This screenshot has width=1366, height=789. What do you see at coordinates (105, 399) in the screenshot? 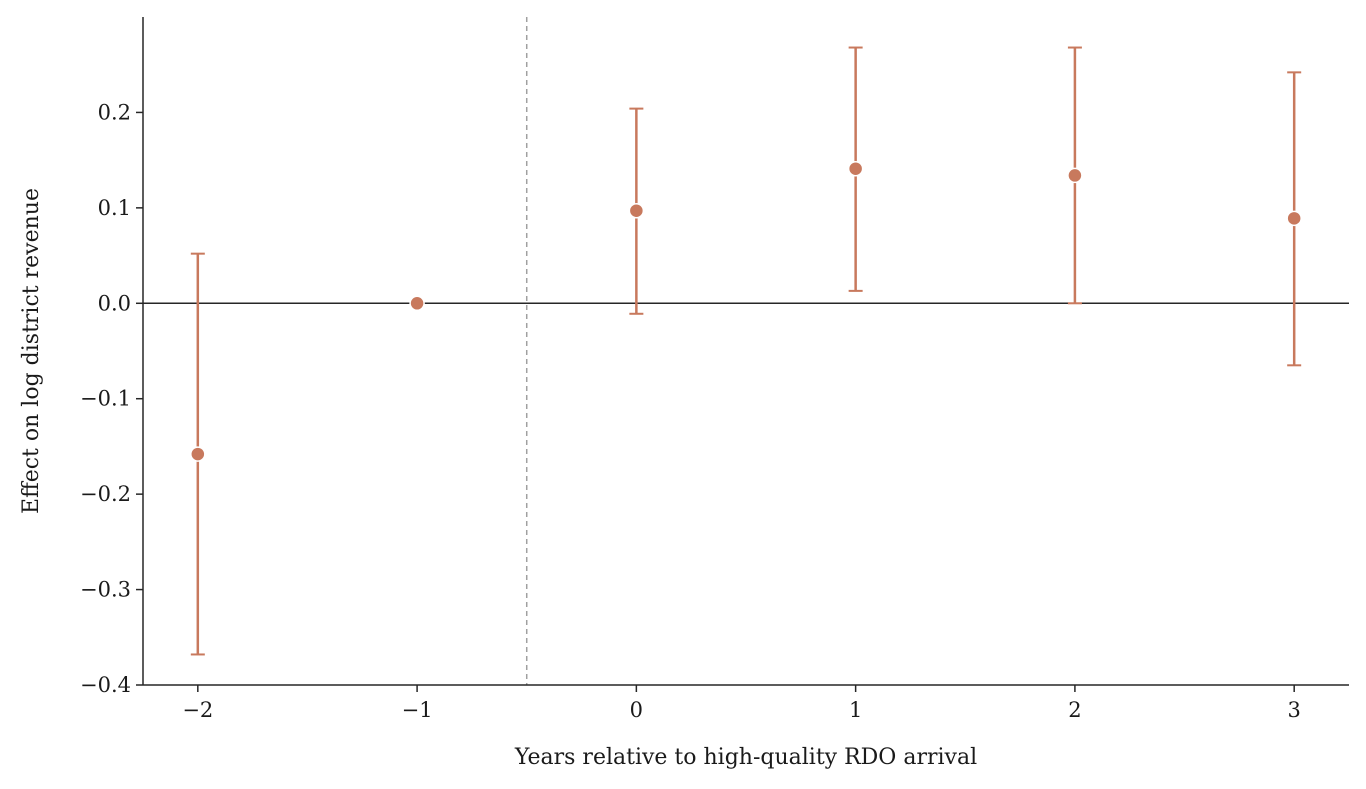
I see `y-tick-label: −0.1` at bounding box center [105, 399].